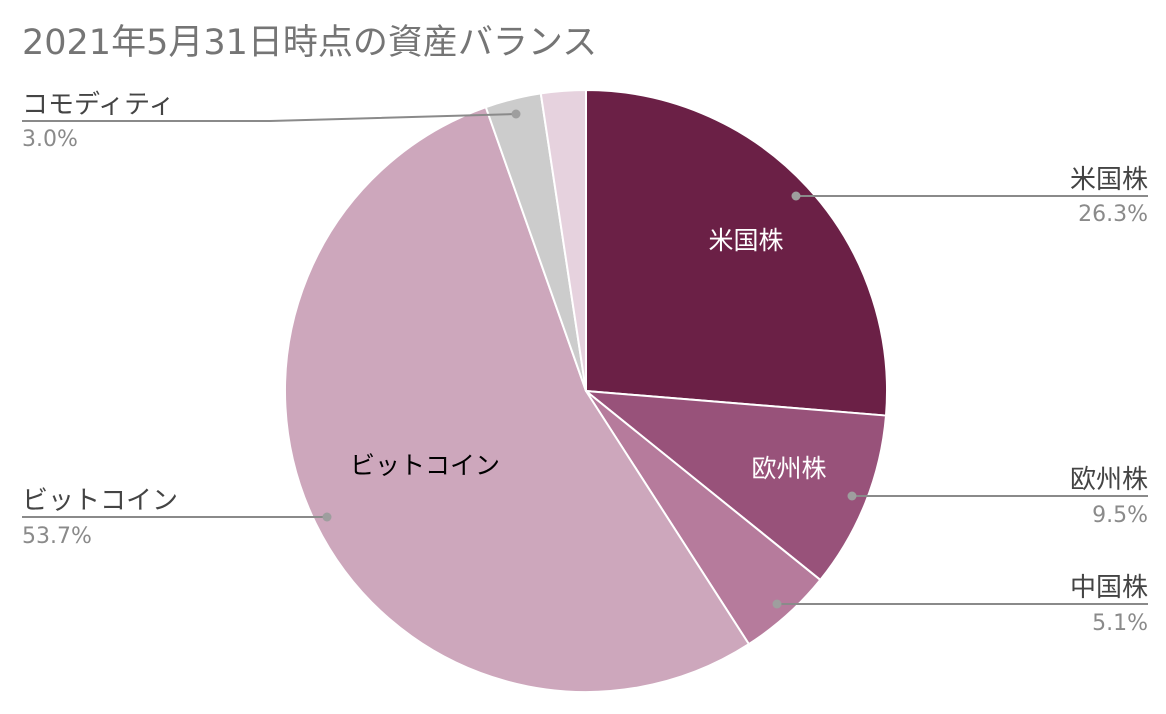 The height and width of the screenshot is (714, 1166). Describe the element at coordinates (745, 240) in the screenshot. I see `slice-inner-label: 米国株` at that location.